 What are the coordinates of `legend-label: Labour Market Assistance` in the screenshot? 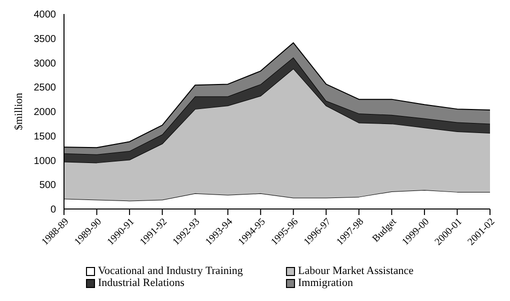 It's located at (355, 271).